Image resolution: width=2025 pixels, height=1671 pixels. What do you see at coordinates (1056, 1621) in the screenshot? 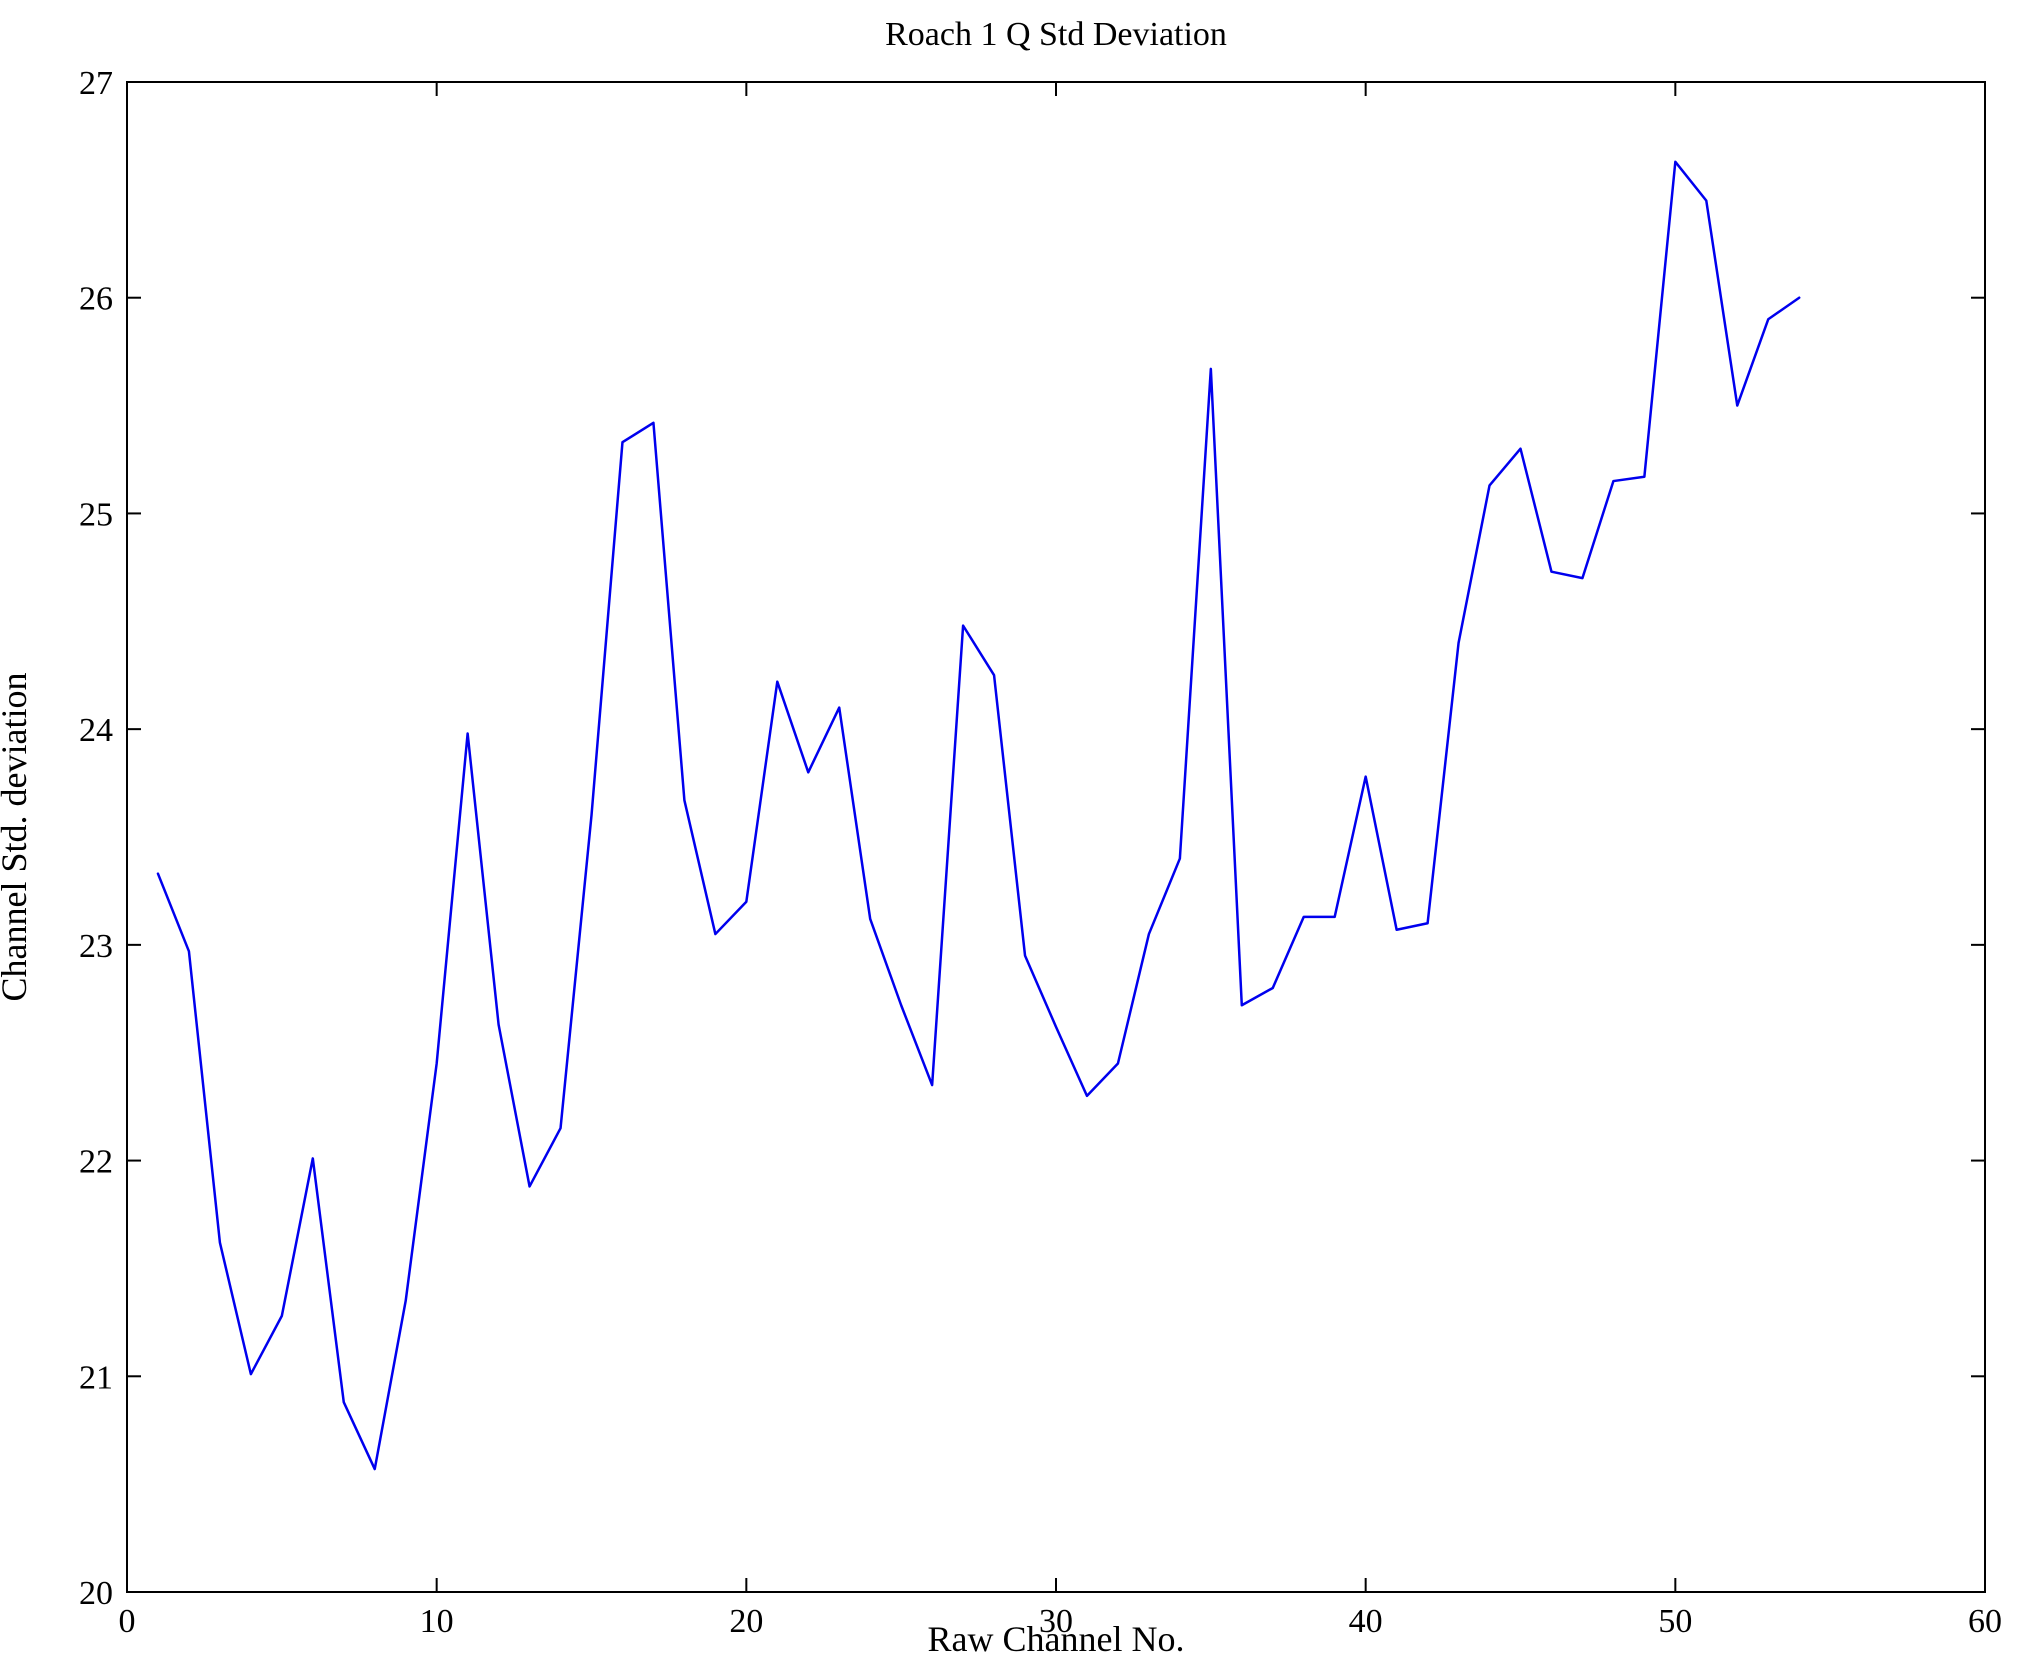
I see `x-tick-label: 30` at bounding box center [1056, 1621].